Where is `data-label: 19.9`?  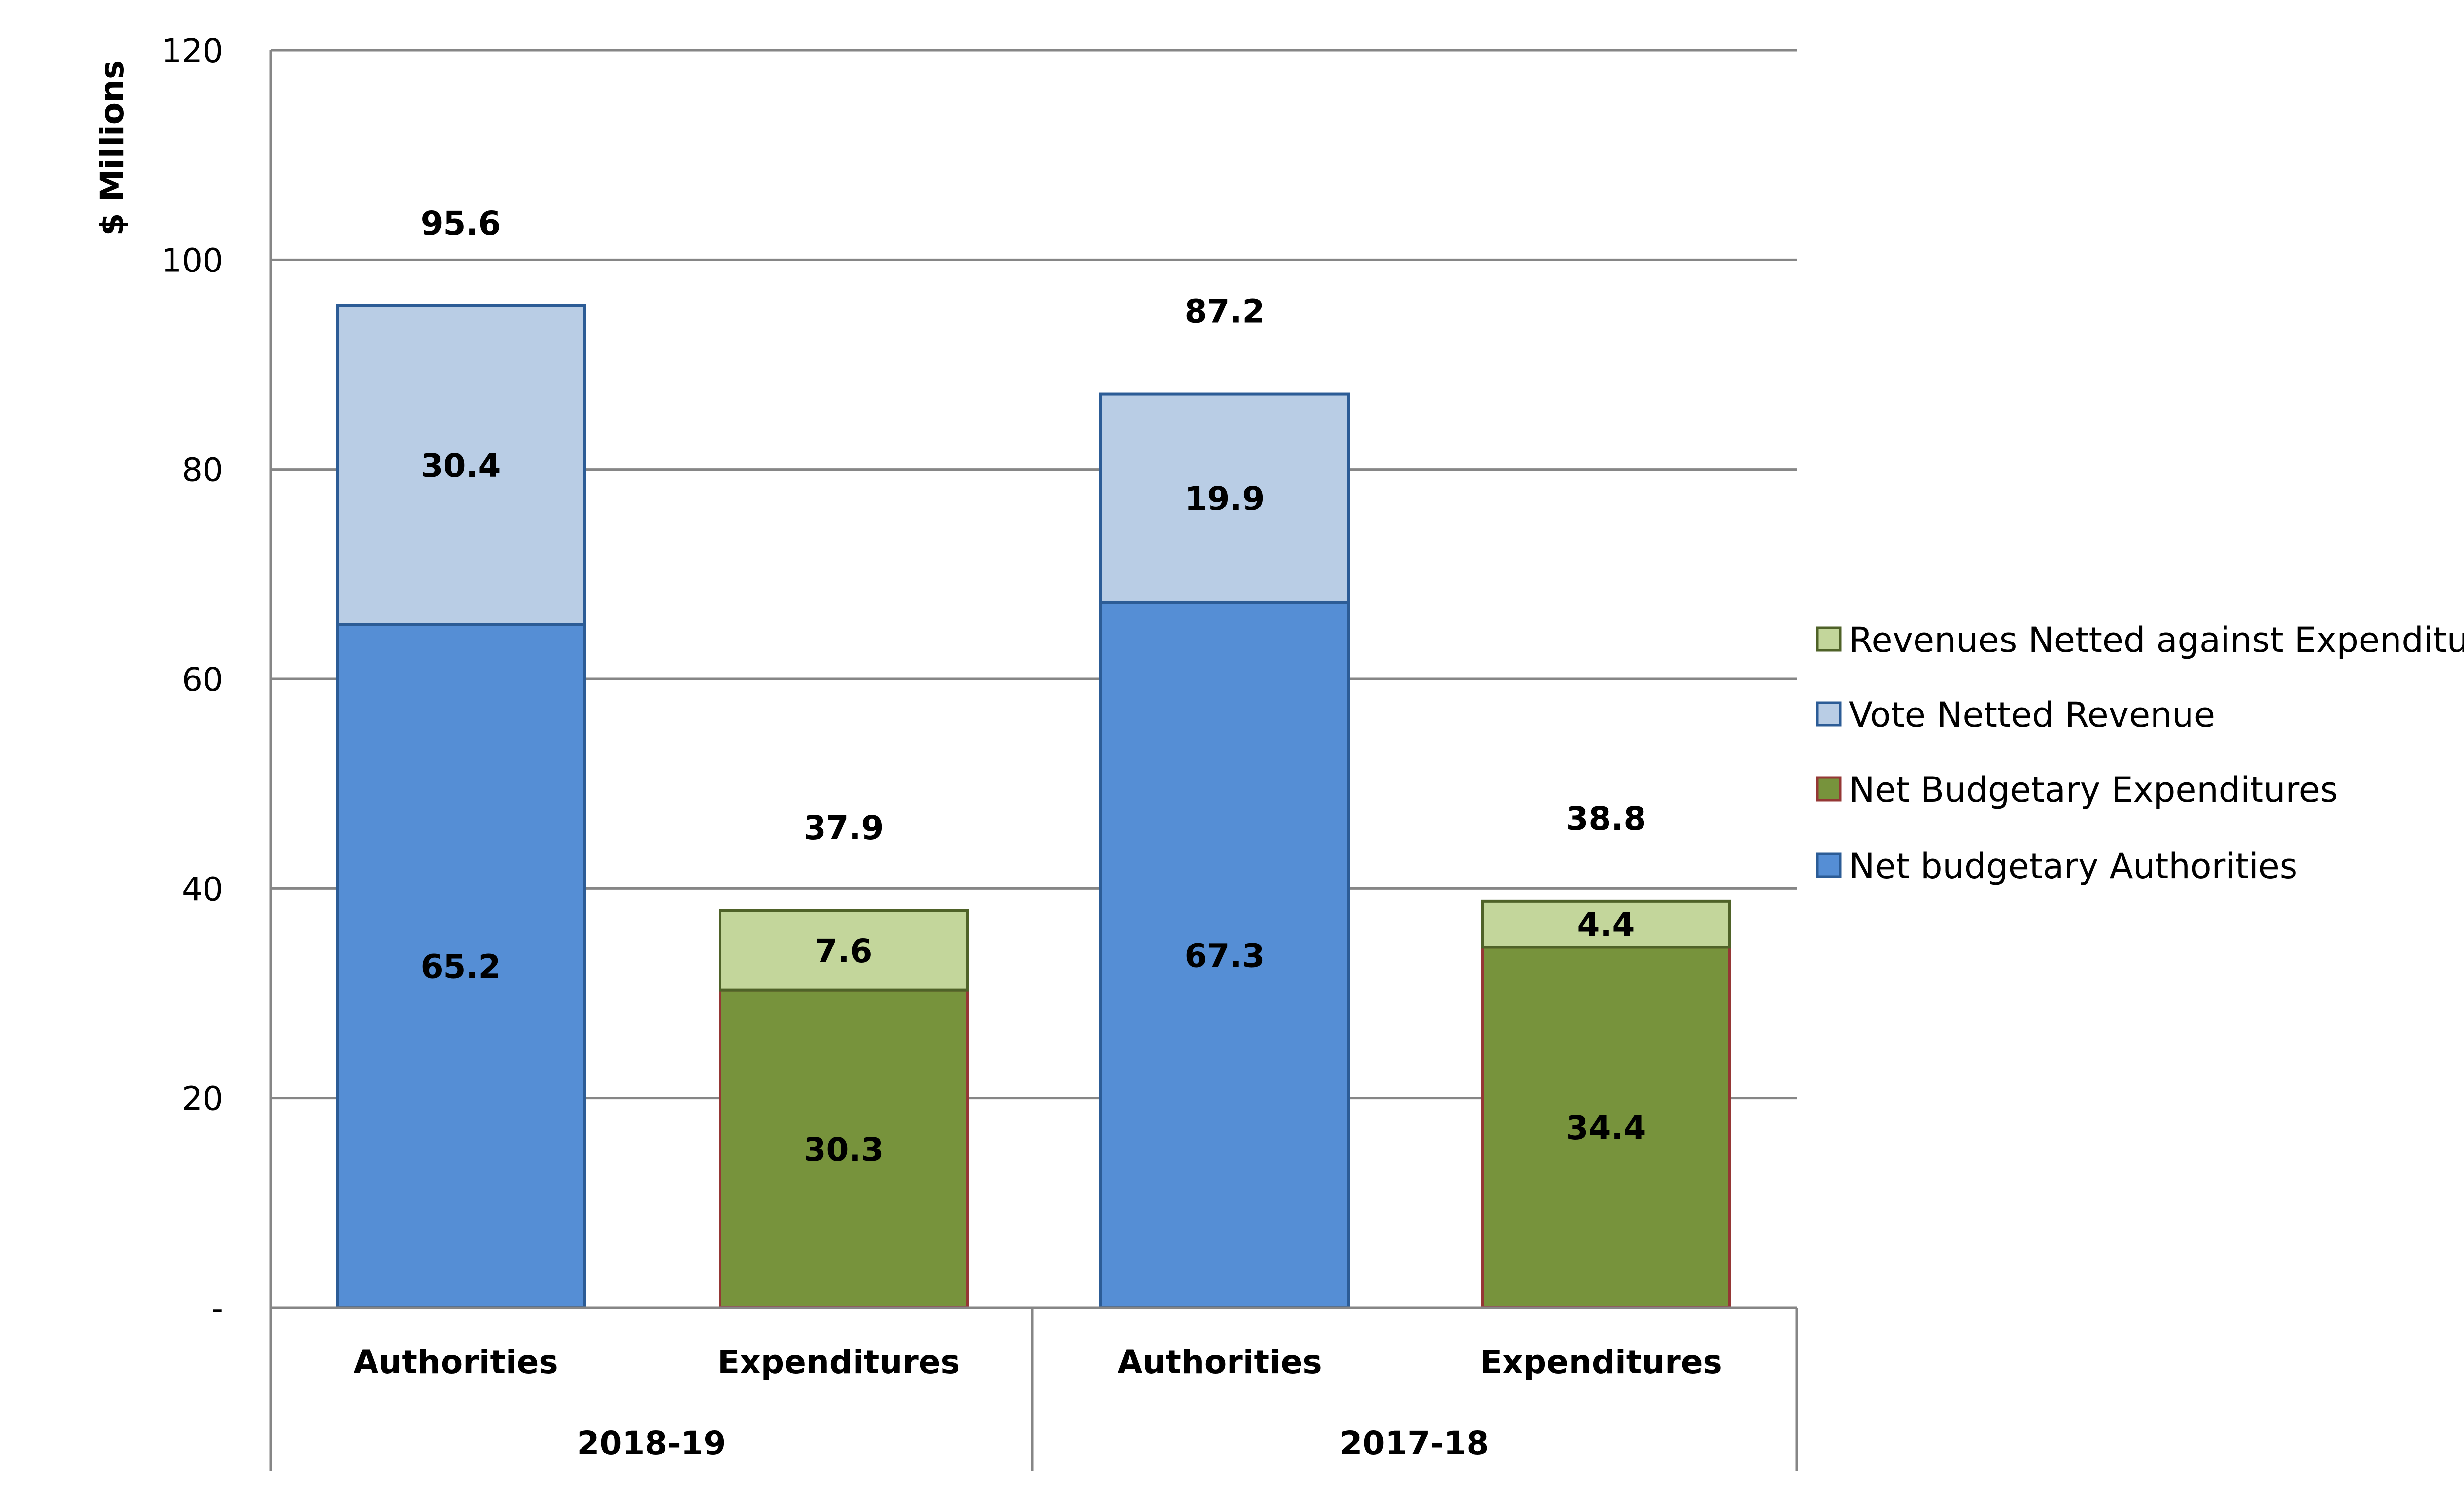
data-label: 19.9 is located at coordinates (1225, 499).